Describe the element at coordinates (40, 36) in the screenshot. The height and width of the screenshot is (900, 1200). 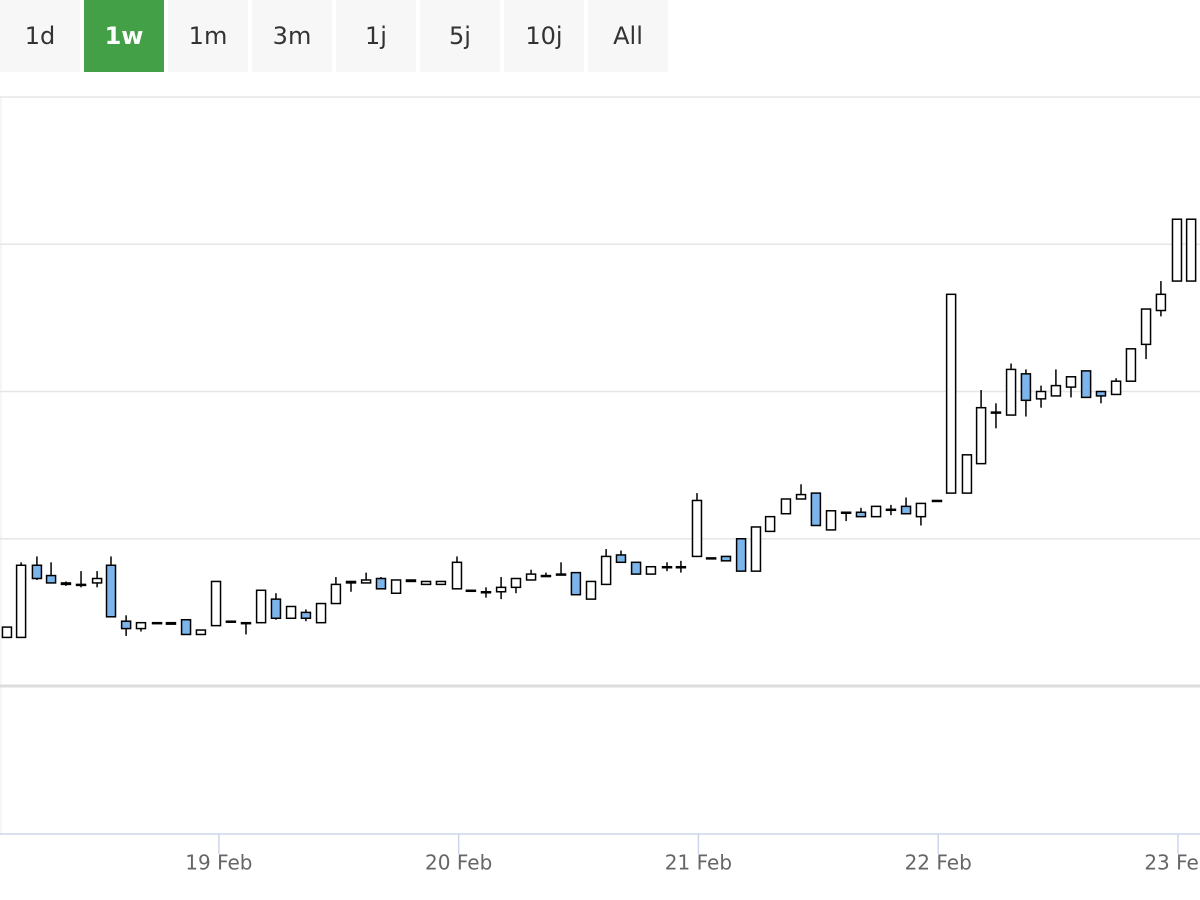
I see `range-button: 1d` at that location.